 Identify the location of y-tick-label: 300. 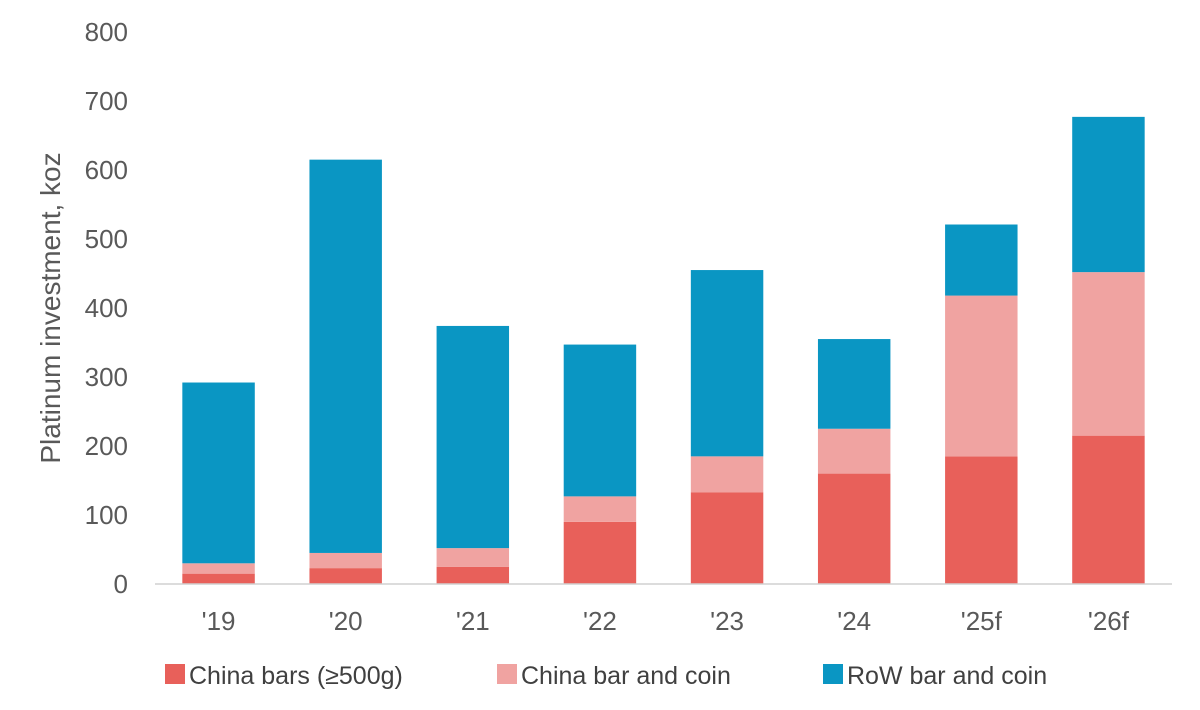
(106, 377).